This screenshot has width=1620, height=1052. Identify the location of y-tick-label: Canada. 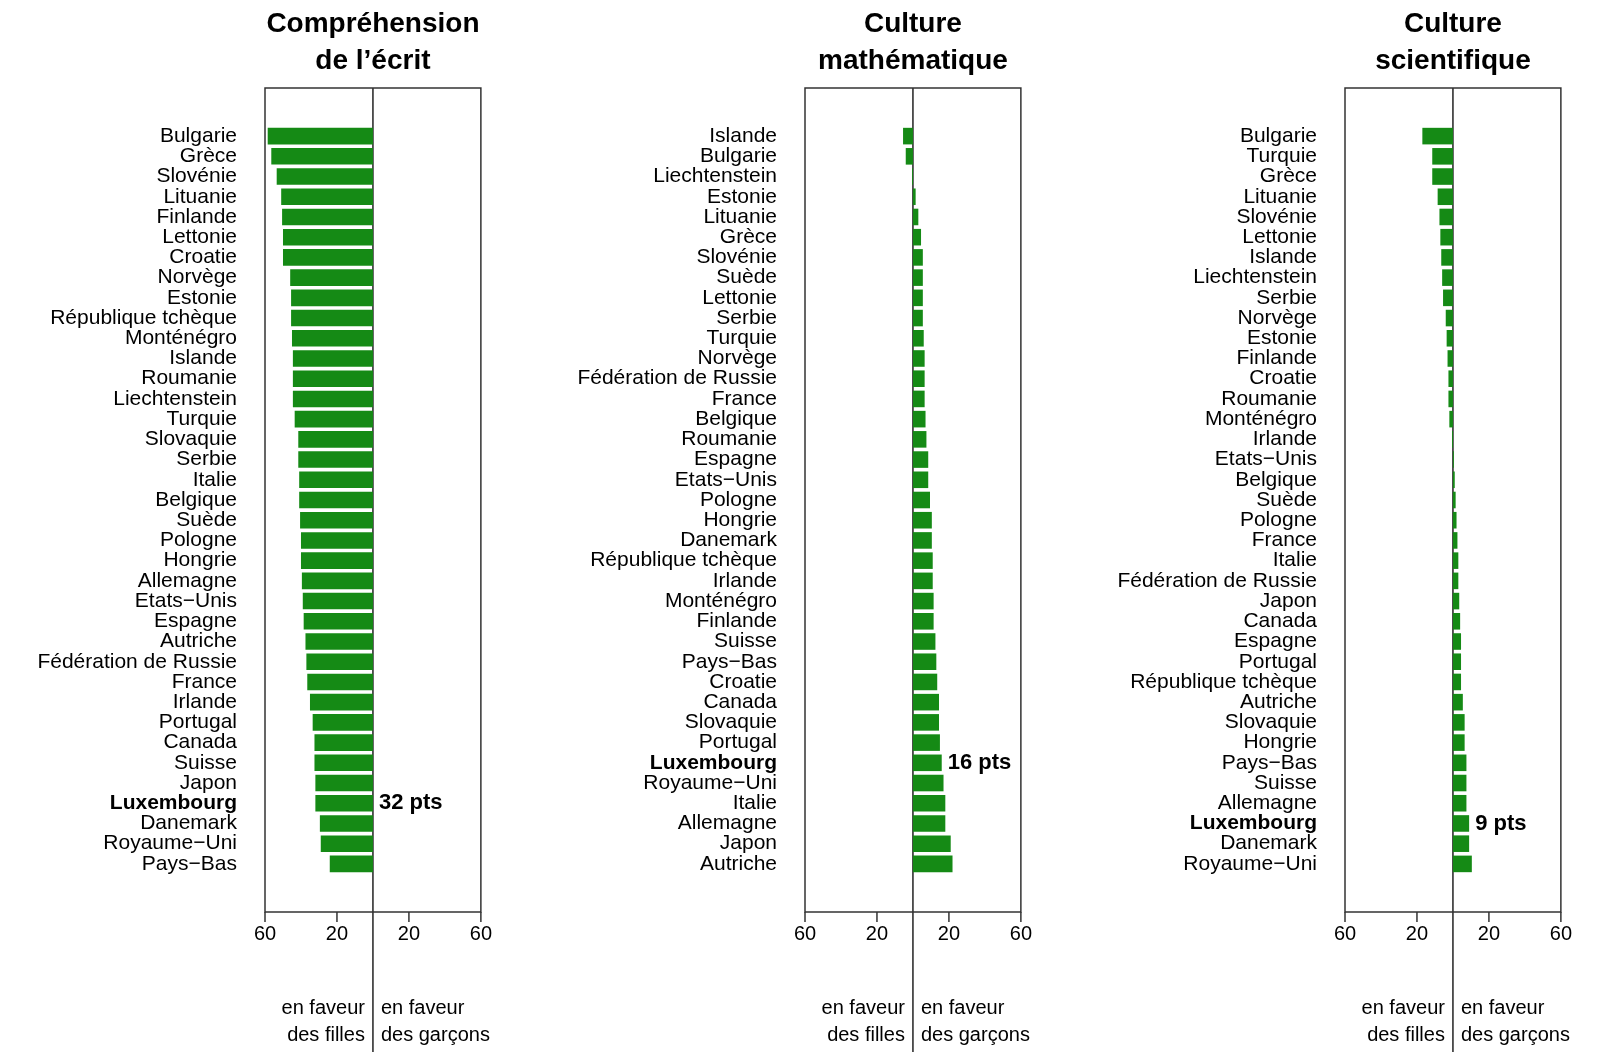
(740, 700).